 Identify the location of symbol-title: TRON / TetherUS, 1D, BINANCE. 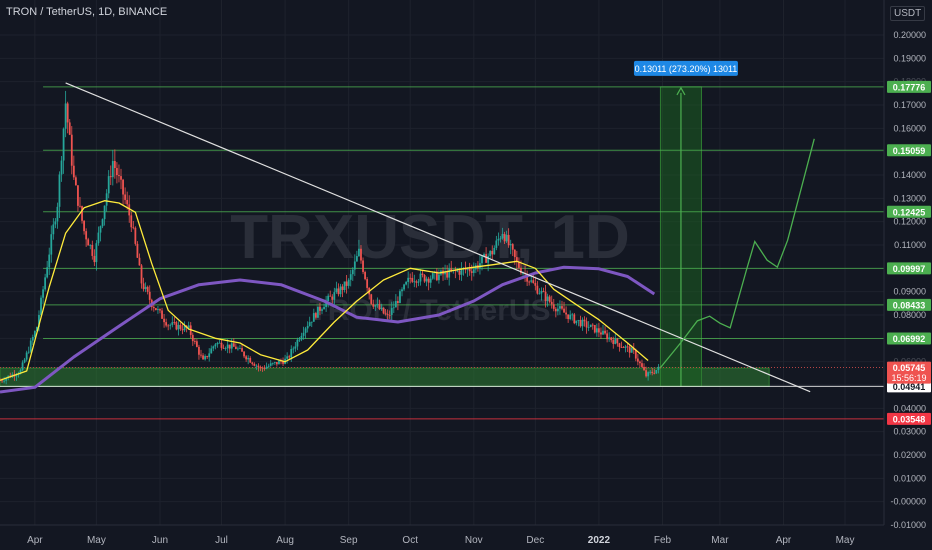
(87, 12).